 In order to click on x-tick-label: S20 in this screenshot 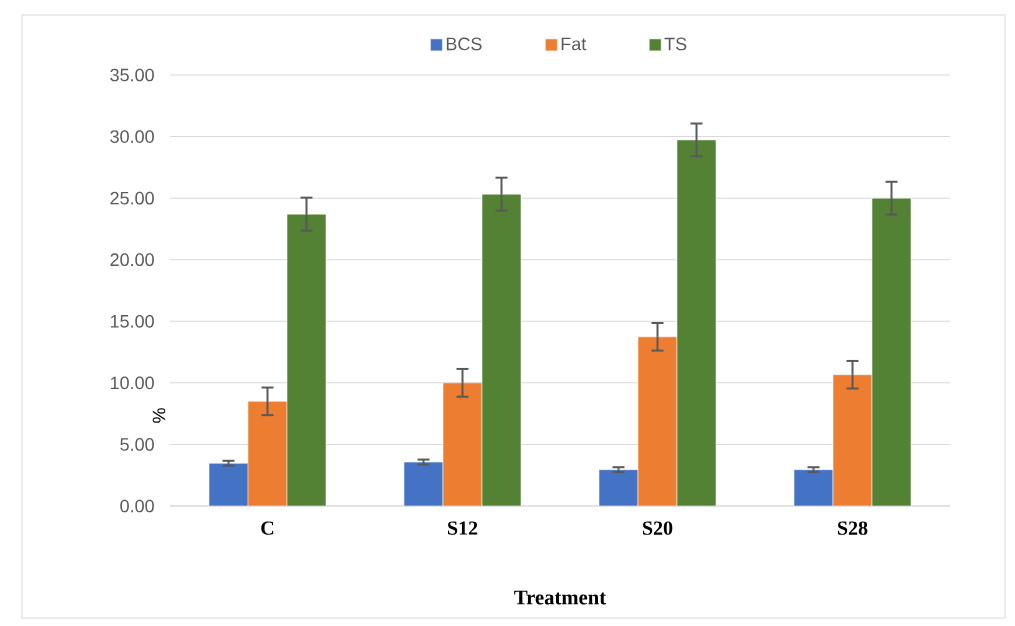, I will do `click(658, 528)`.